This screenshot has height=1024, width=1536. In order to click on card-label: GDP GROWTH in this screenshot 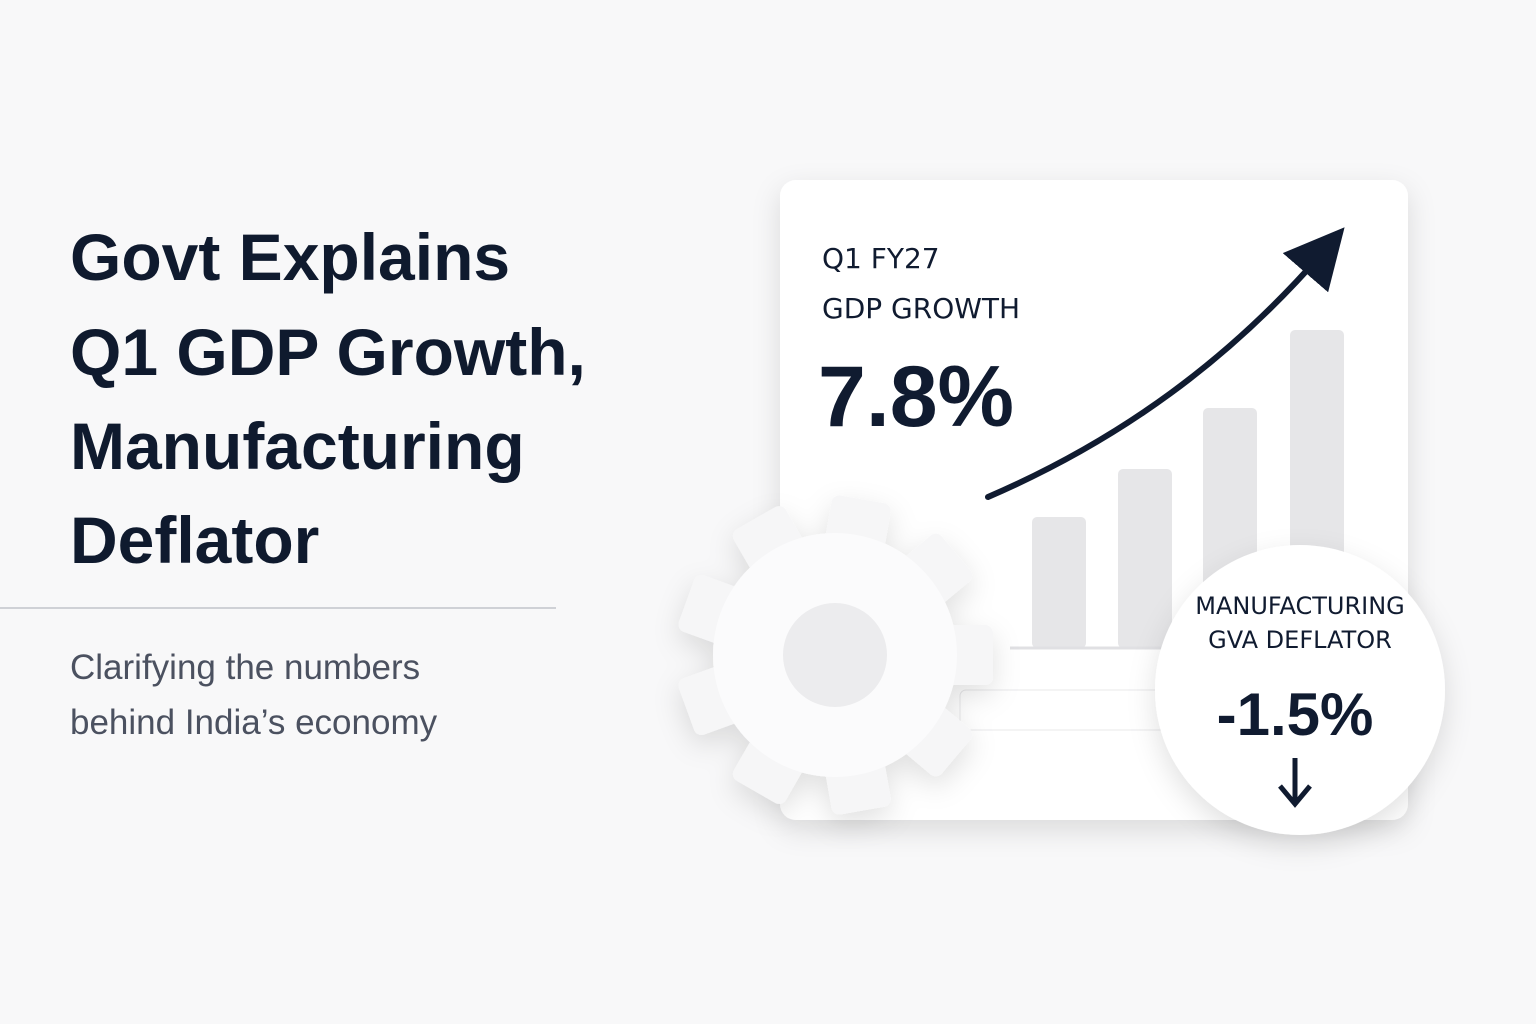, I will do `click(921, 308)`.